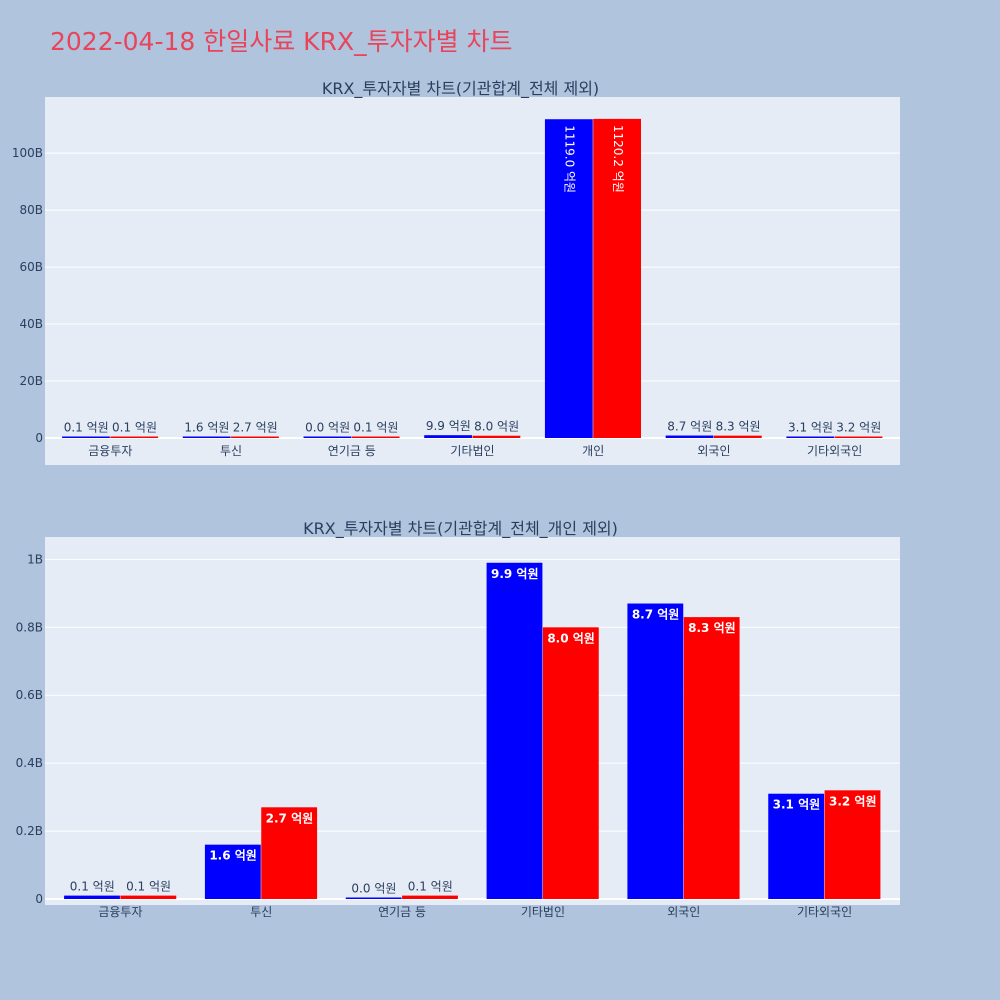 This screenshot has height=1000, width=1000. What do you see at coordinates (593, 451) in the screenshot?
I see `x-tick-label: 개인` at bounding box center [593, 451].